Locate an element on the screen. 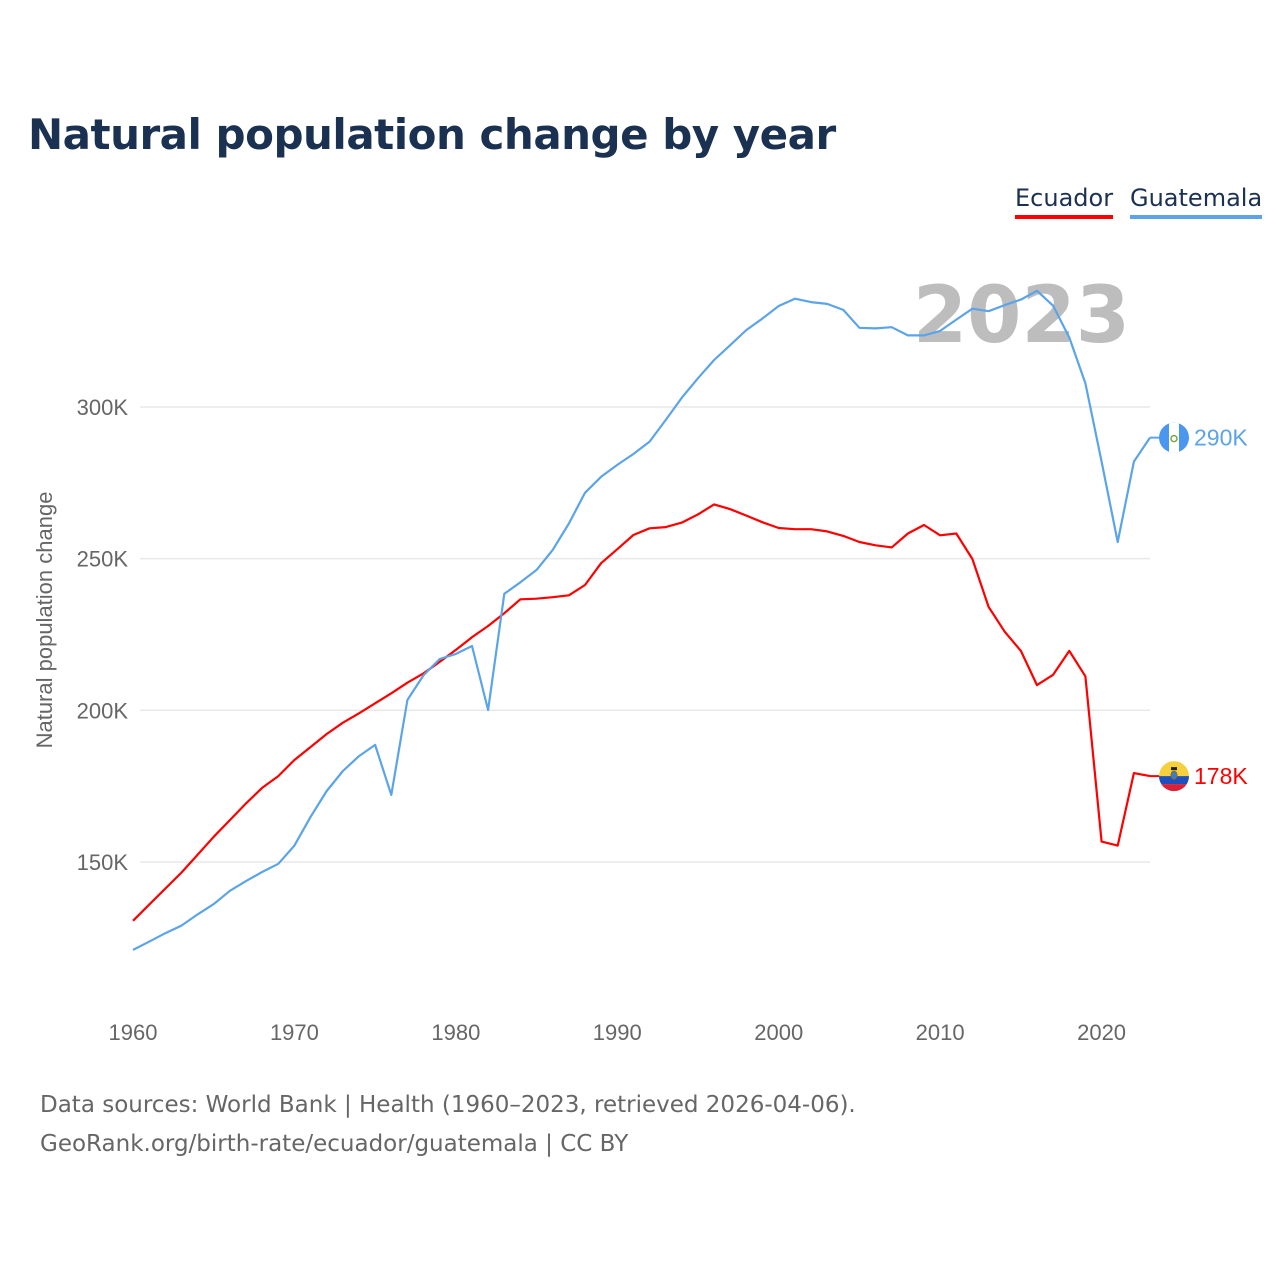 The height and width of the screenshot is (1280, 1280). y-tick-label: 200K is located at coordinates (103, 710).